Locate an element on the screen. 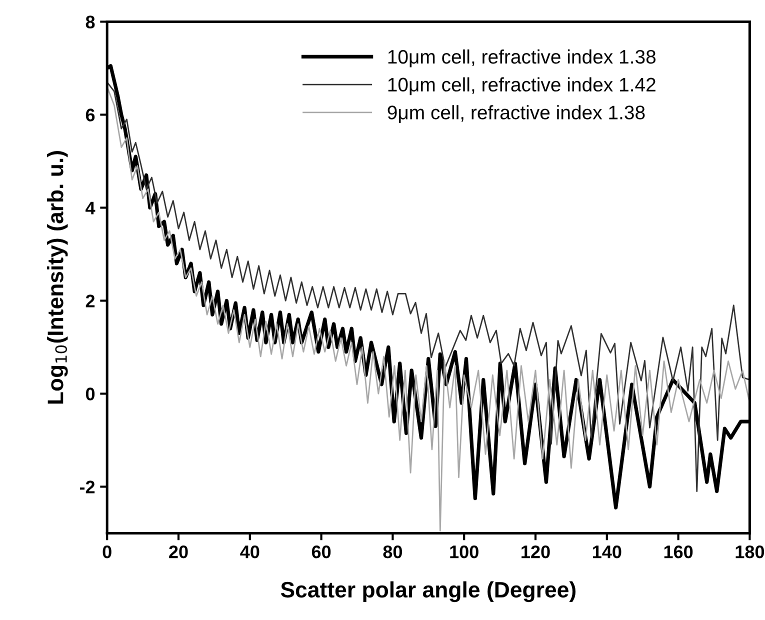  x-tick-label: 120 is located at coordinates (536, 551).